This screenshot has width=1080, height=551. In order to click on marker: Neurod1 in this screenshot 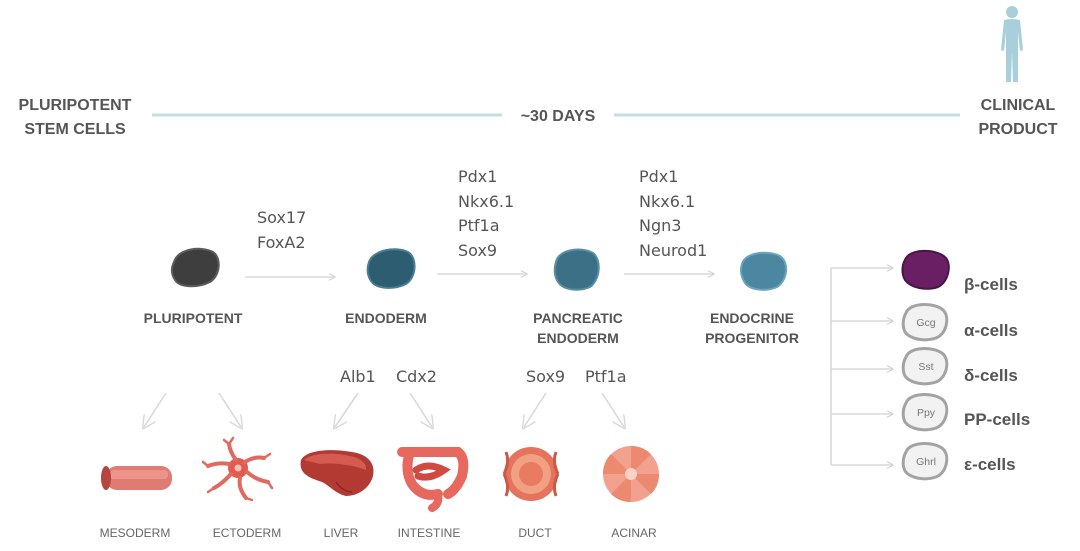, I will do `click(673, 250)`.